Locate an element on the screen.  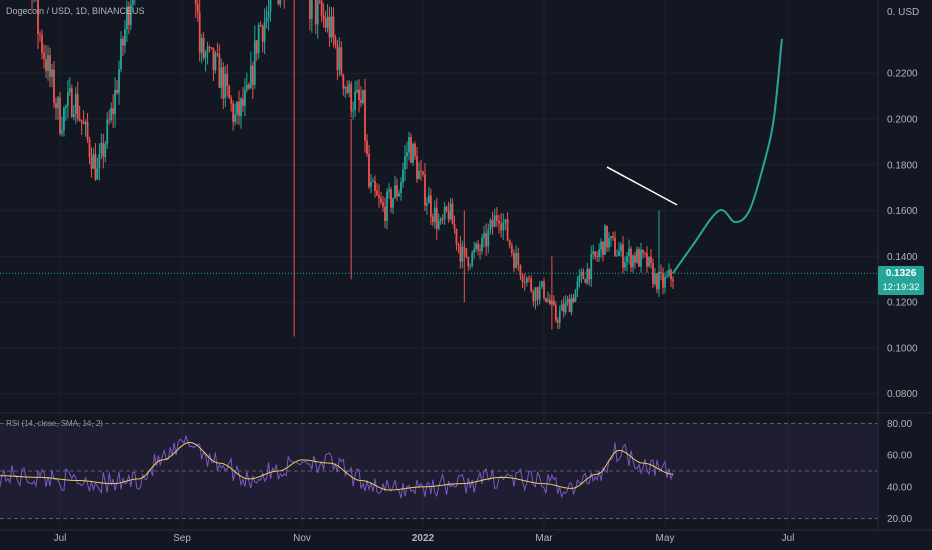
current-price-label: 0.1326 is located at coordinates (901, 273).